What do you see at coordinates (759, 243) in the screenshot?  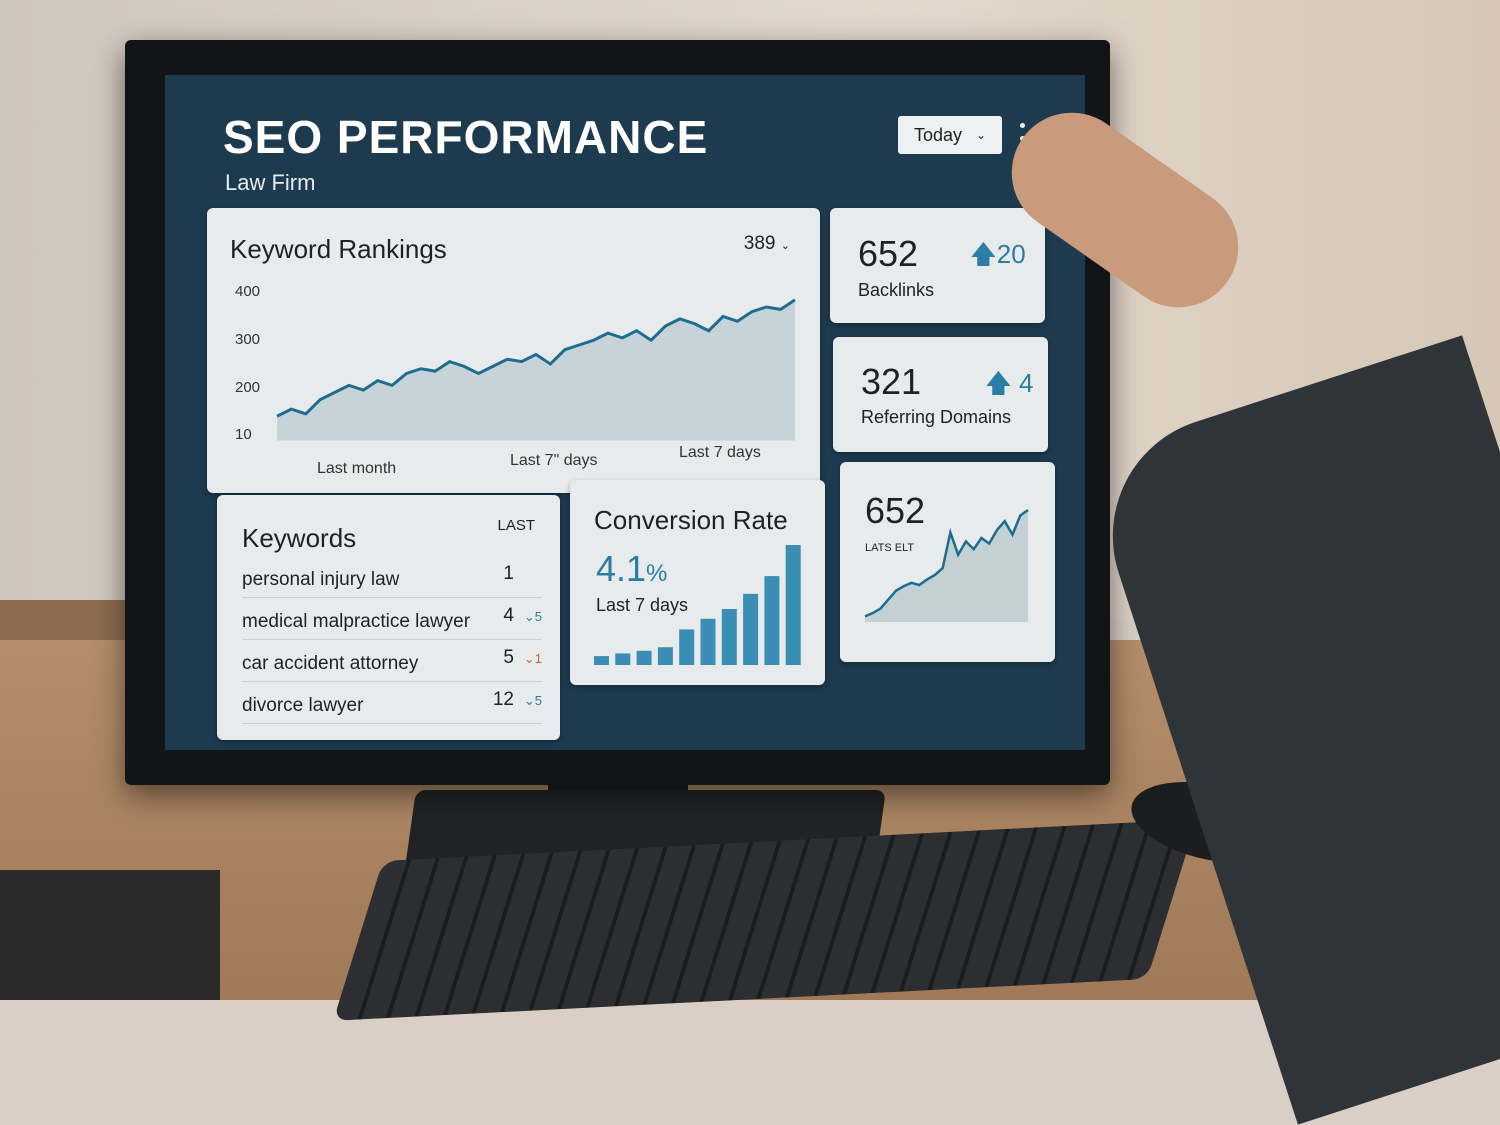 I see `keyword-rankings-value: 389` at bounding box center [759, 243].